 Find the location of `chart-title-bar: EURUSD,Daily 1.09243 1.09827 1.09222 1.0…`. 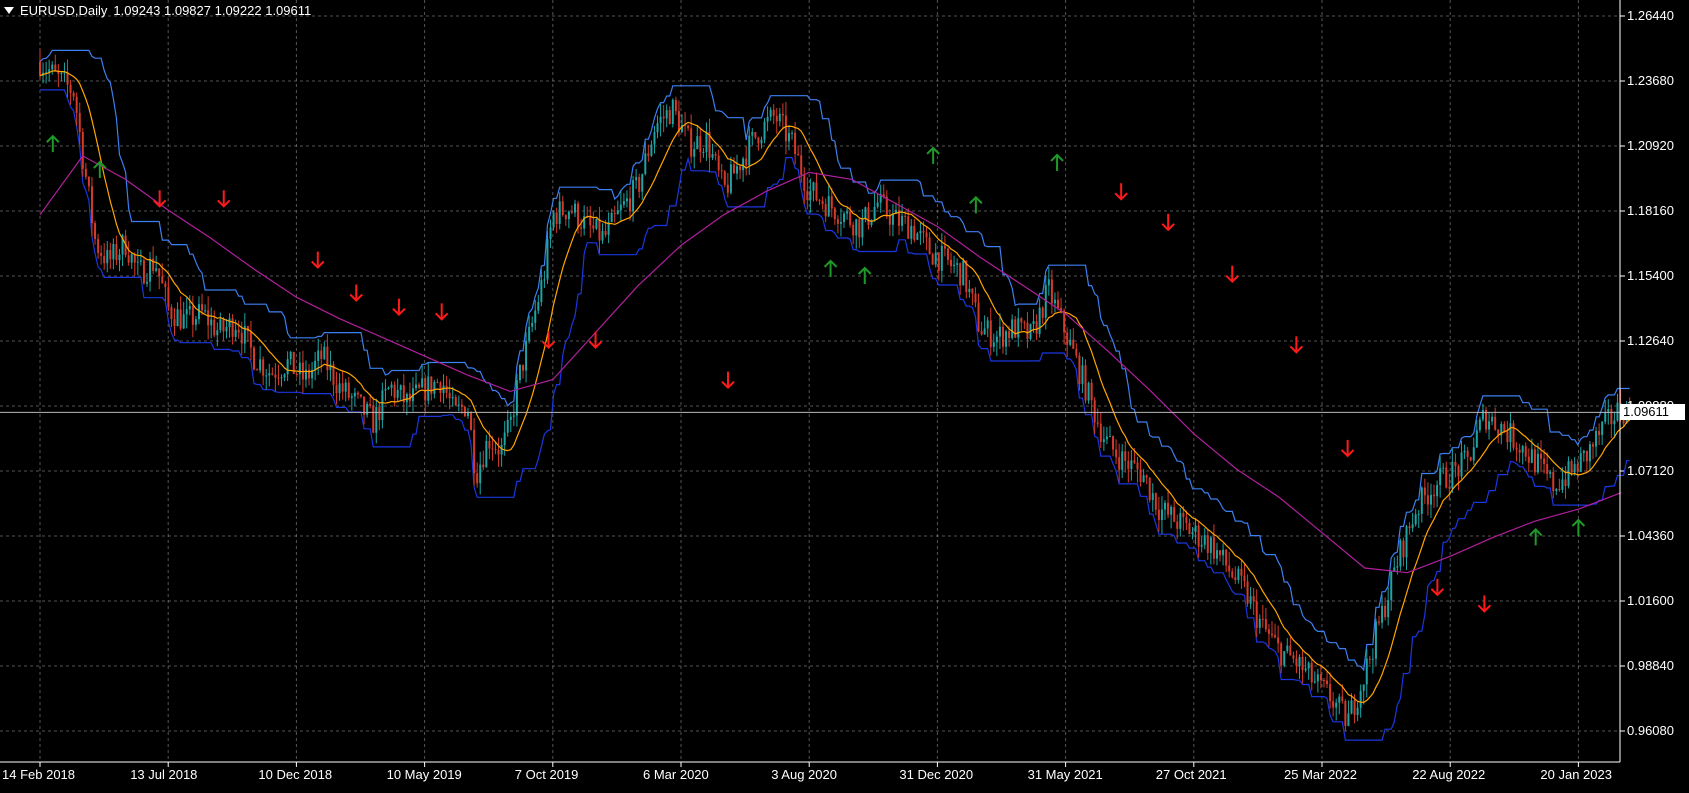

chart-title-bar: EURUSD,Daily 1.09243 1.09827 1.09222 1.0… is located at coordinates (157, 10).